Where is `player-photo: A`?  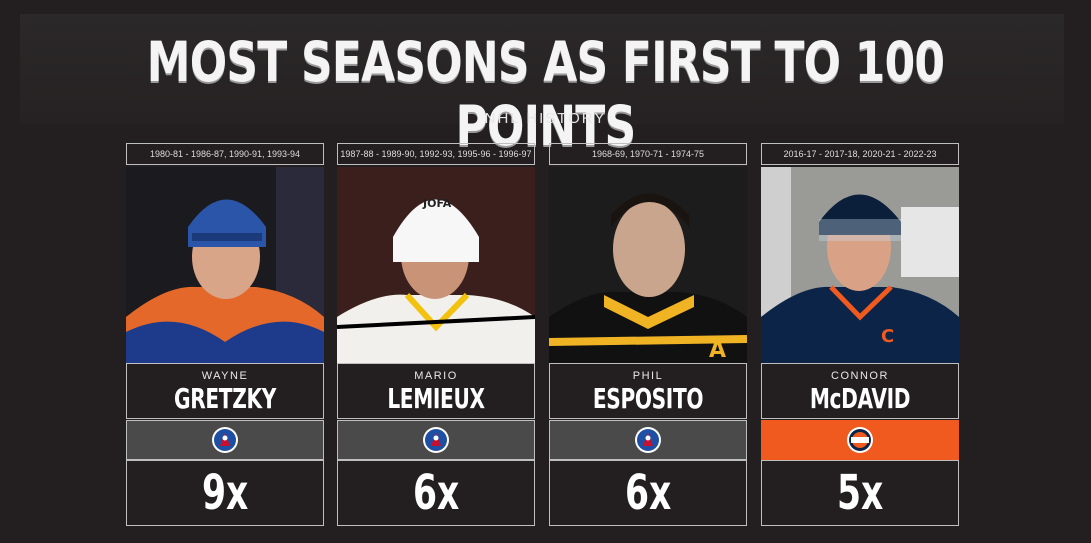
player-photo: A is located at coordinates (648, 265).